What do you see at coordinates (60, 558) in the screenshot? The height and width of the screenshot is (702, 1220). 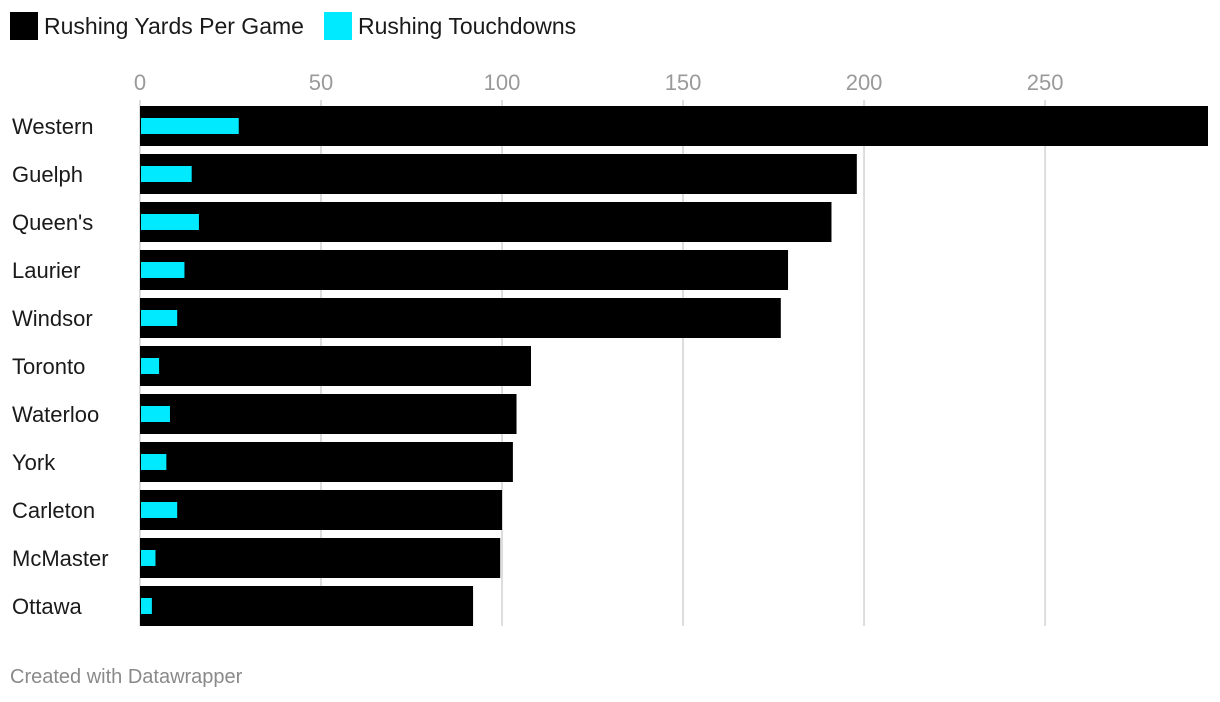 I see `category-label-mcmaster: McMaster` at bounding box center [60, 558].